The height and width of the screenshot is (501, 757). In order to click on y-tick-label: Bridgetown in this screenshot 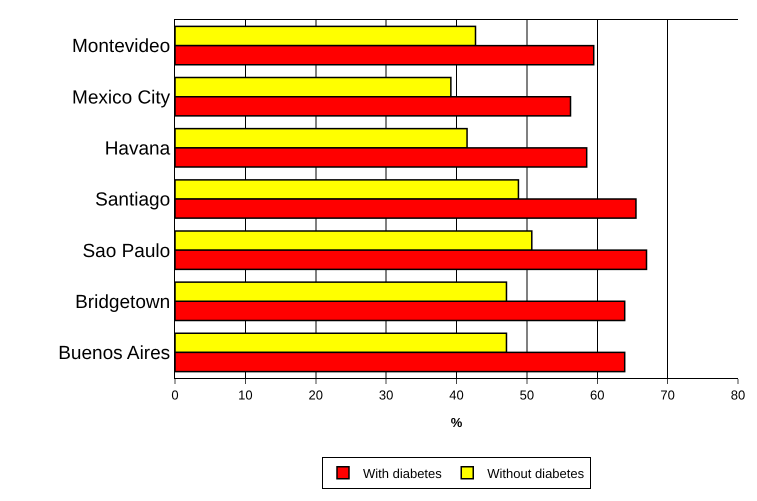, I will do `click(122, 302)`.